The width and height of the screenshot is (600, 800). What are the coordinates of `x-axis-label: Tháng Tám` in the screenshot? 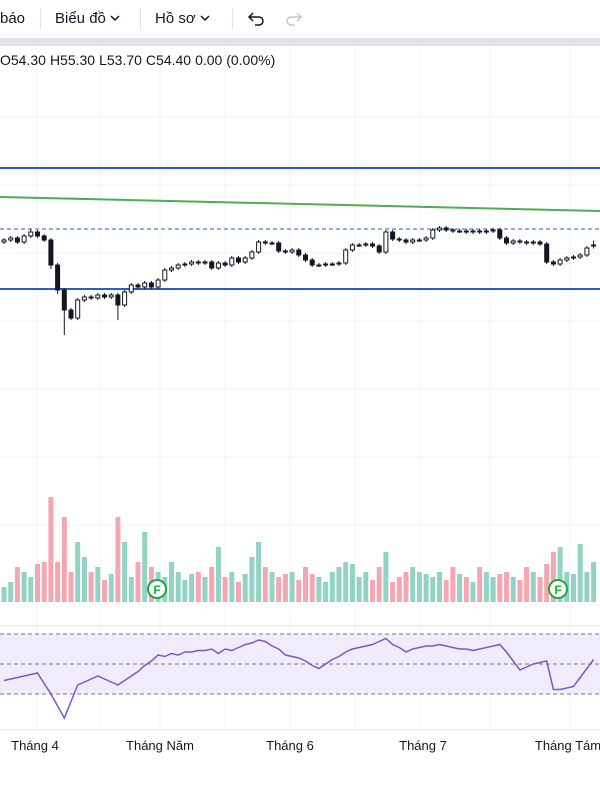 It's located at (567, 745).